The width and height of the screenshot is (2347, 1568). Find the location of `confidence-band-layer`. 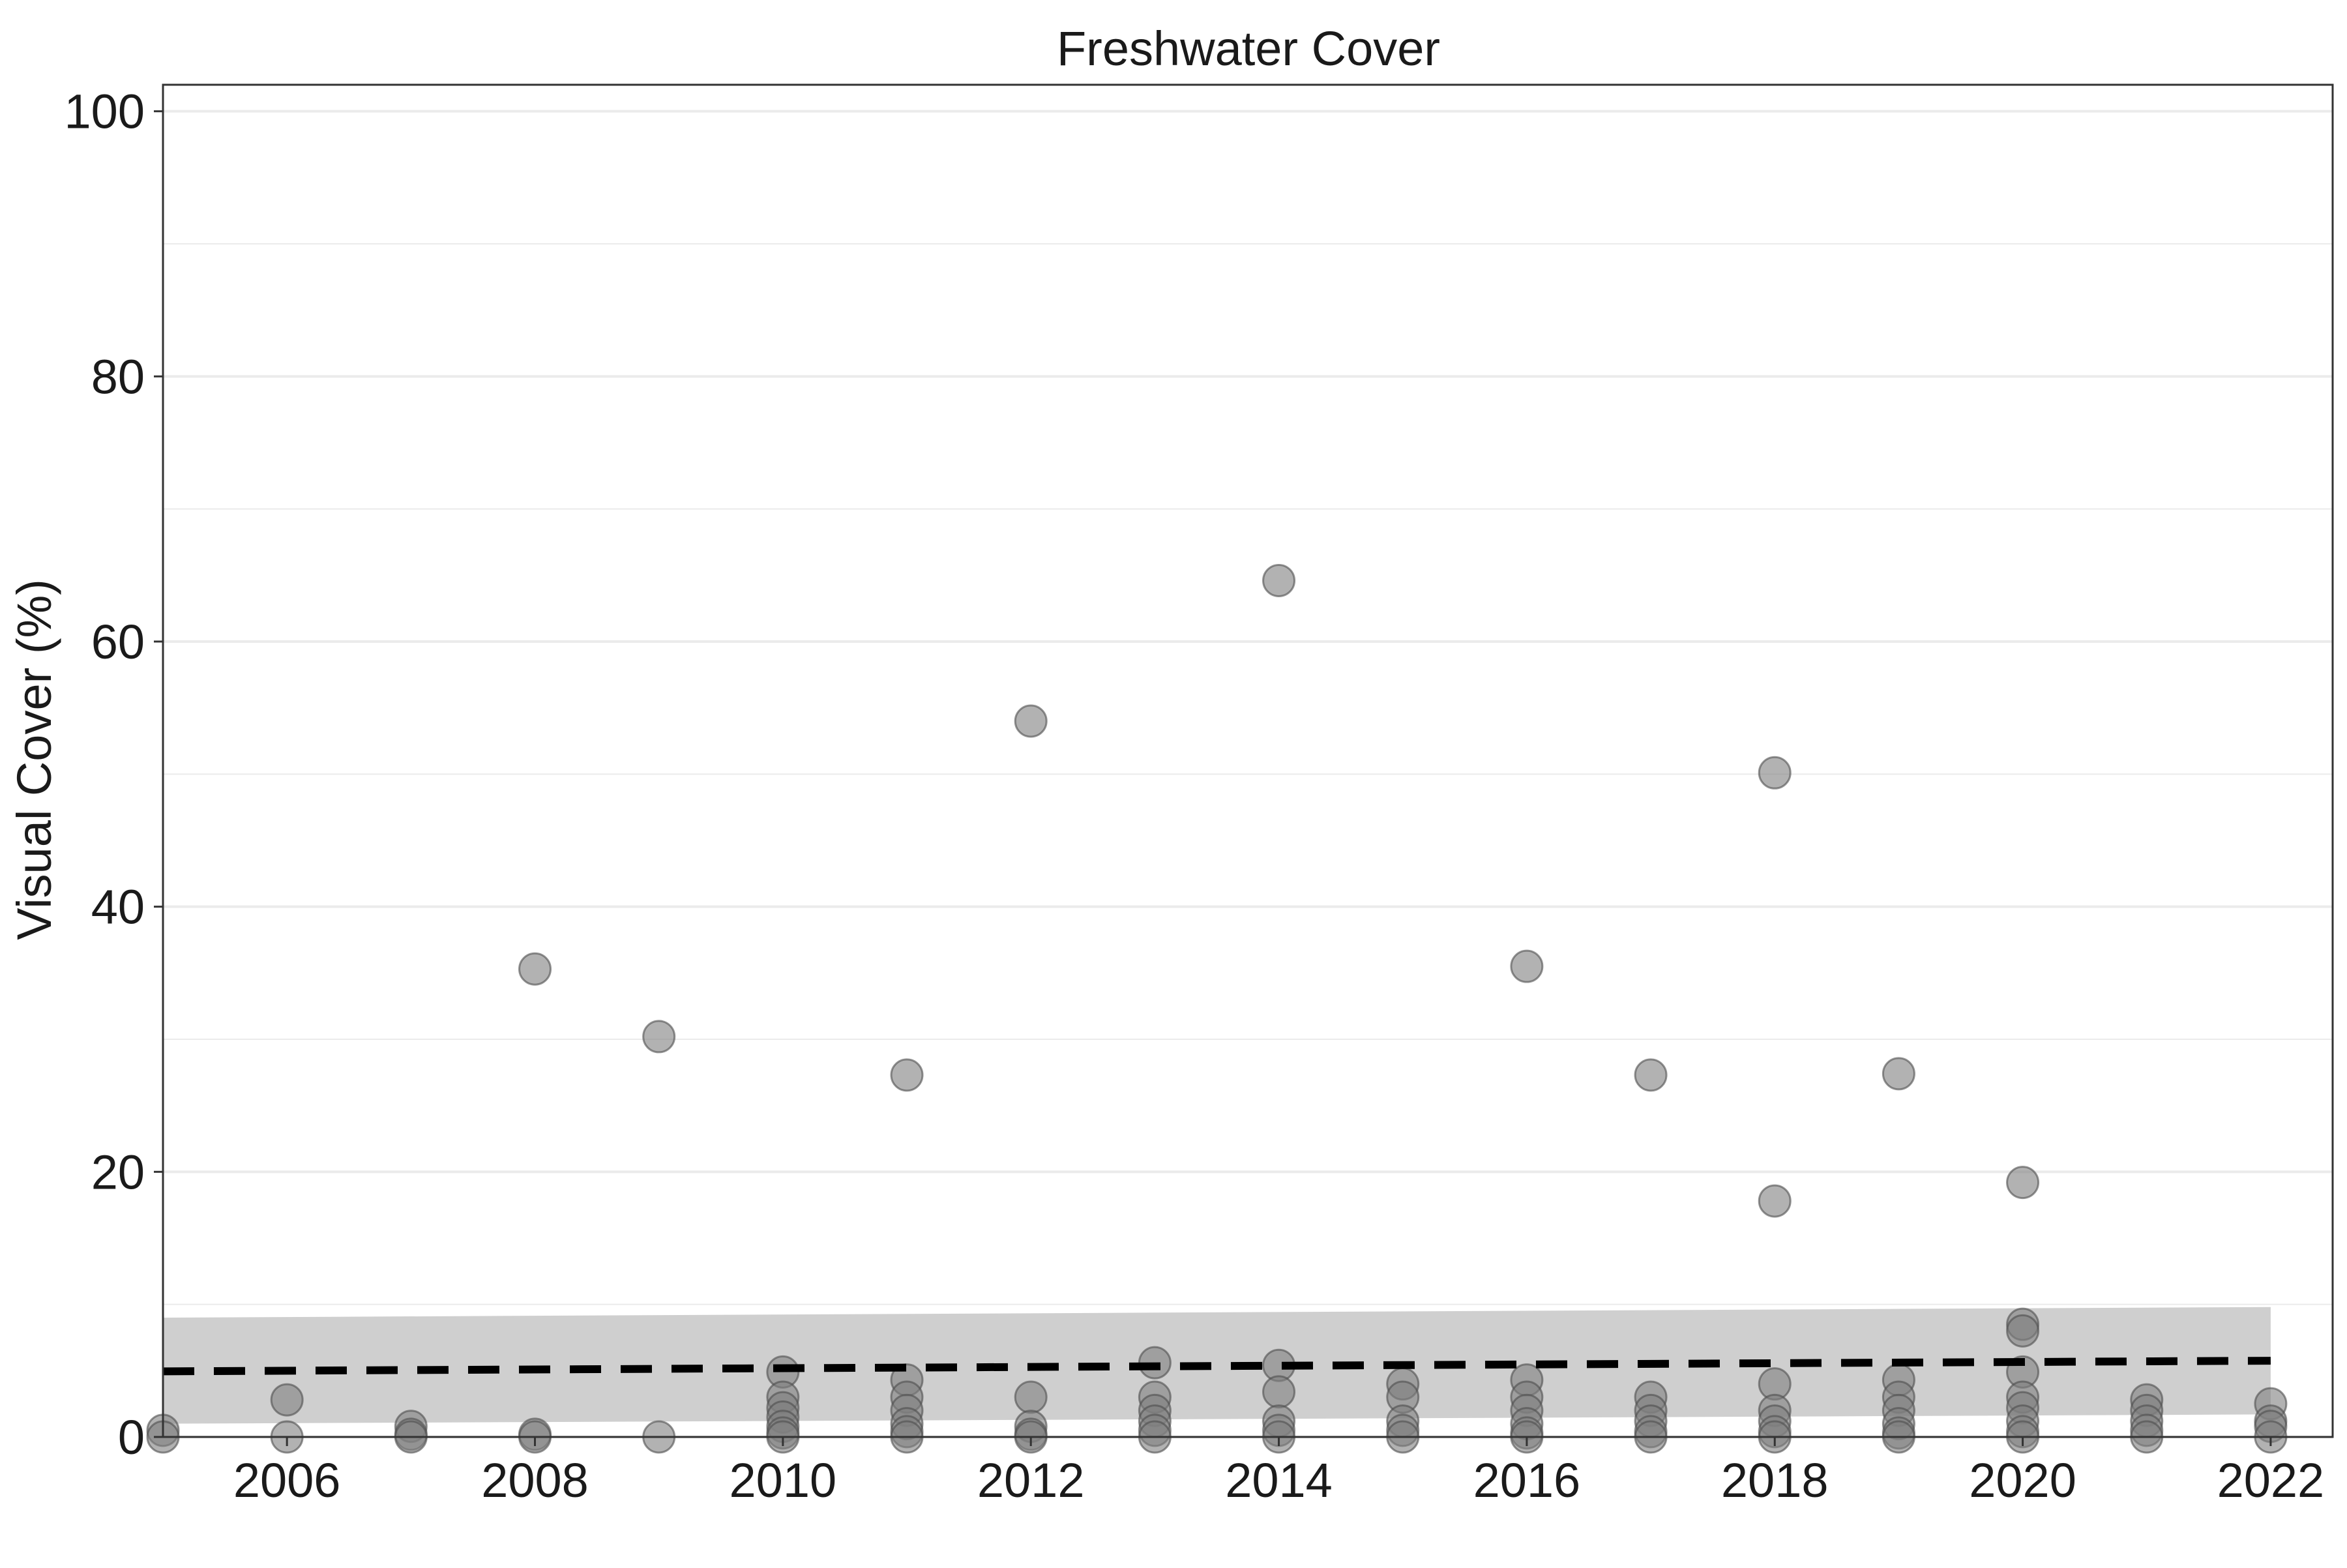

confidence-band-layer is located at coordinates (1217, 1365).